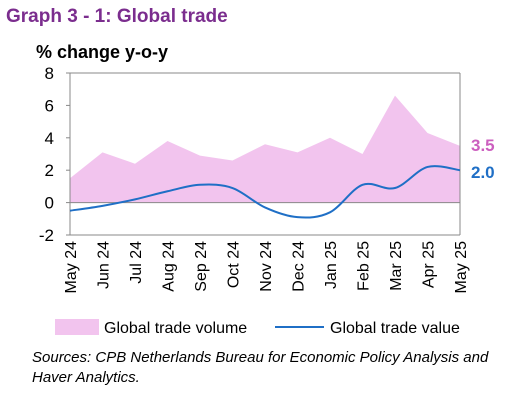  I want to click on x-tick-label: Nov 24, so click(266, 266).